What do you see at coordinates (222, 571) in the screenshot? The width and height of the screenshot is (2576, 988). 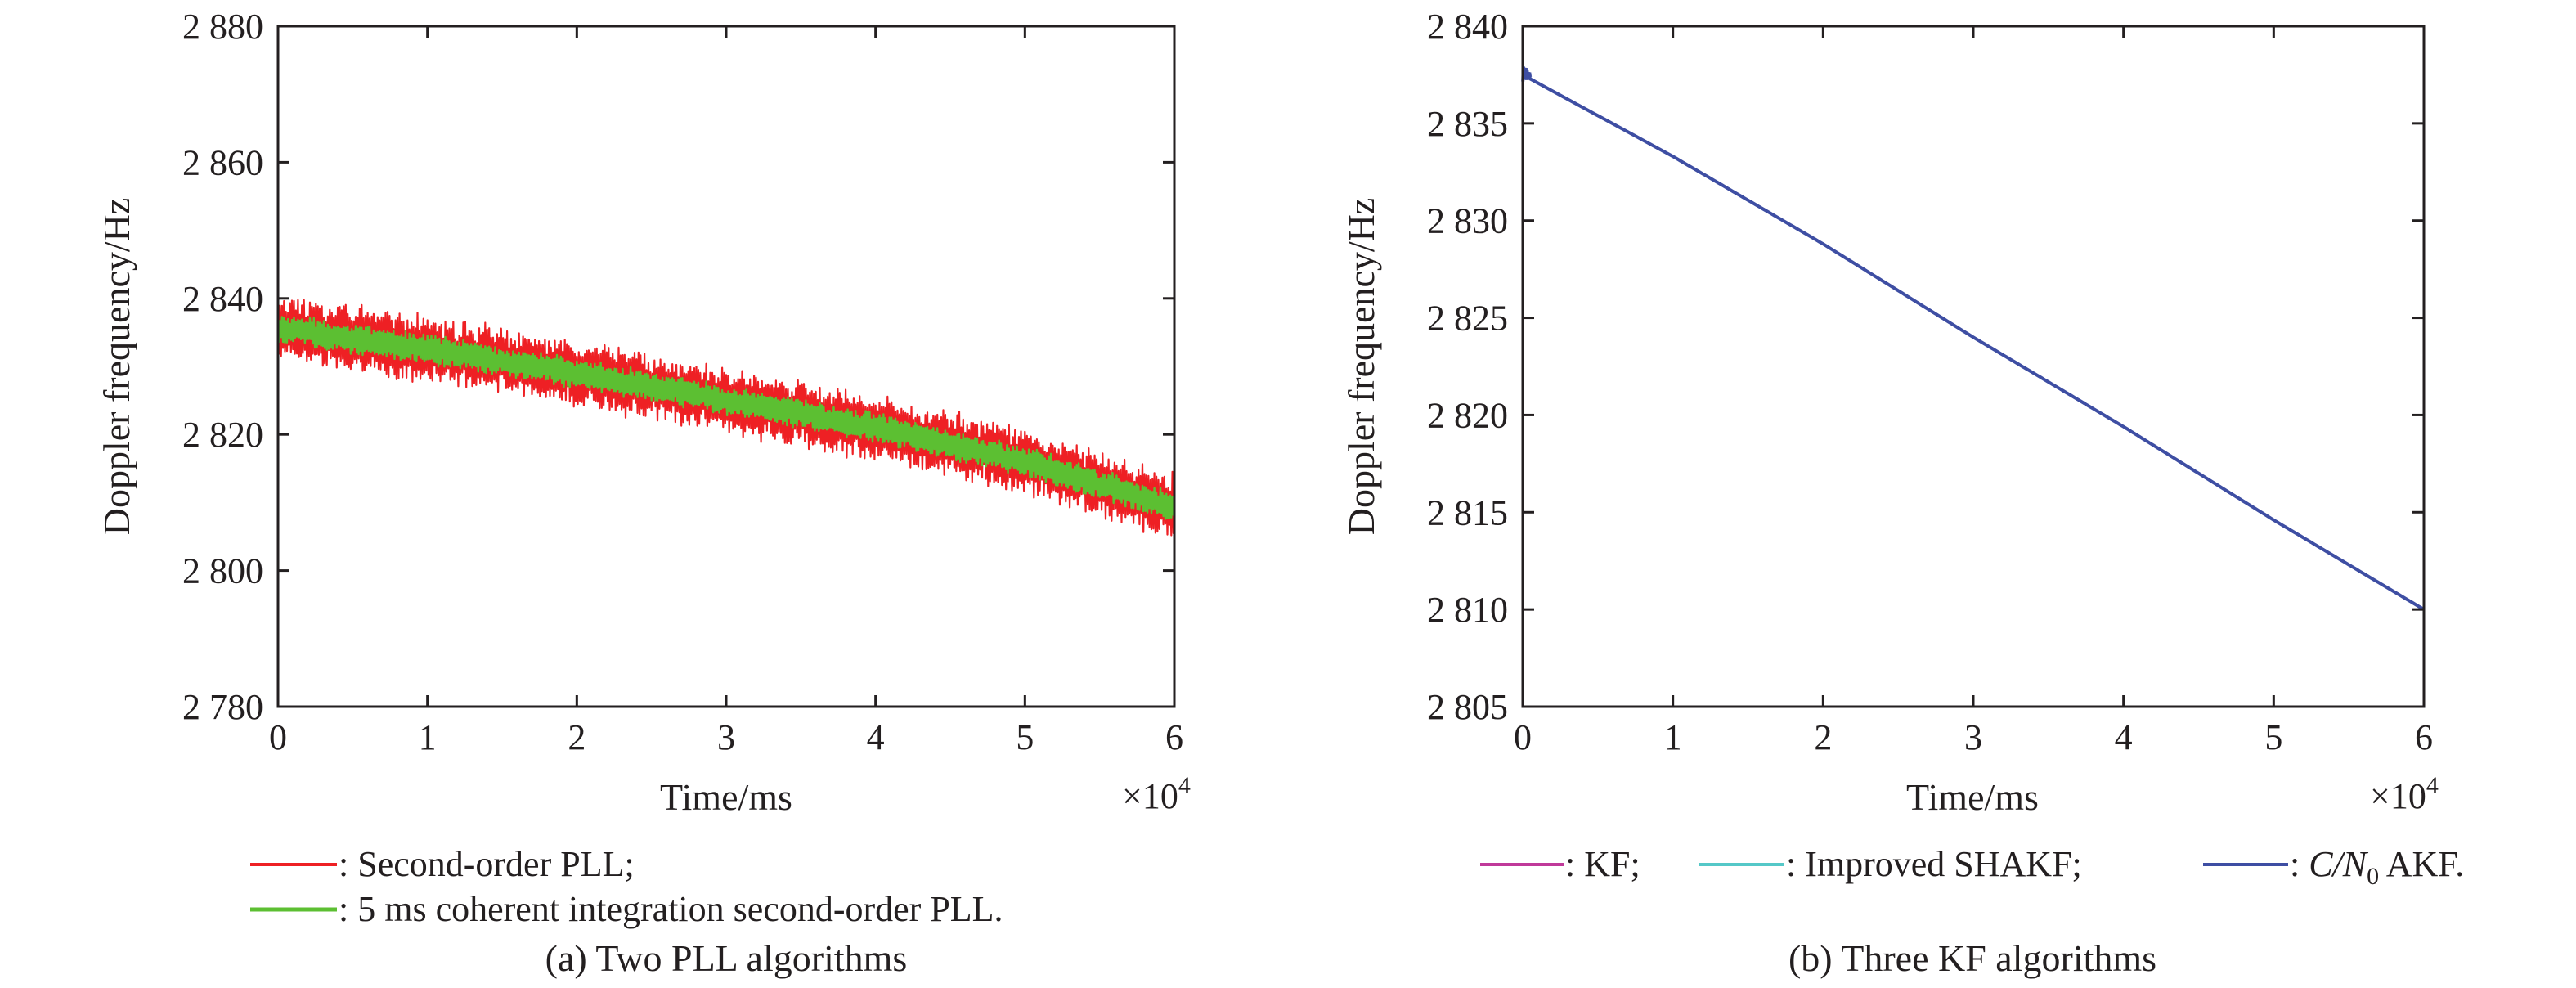 I see `y-tick-label: 2 800` at bounding box center [222, 571].